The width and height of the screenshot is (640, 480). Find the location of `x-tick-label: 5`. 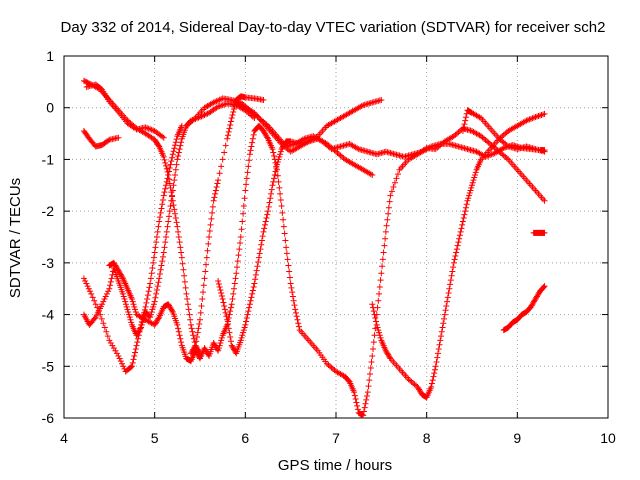

x-tick-label: 5 is located at coordinates (155, 438).